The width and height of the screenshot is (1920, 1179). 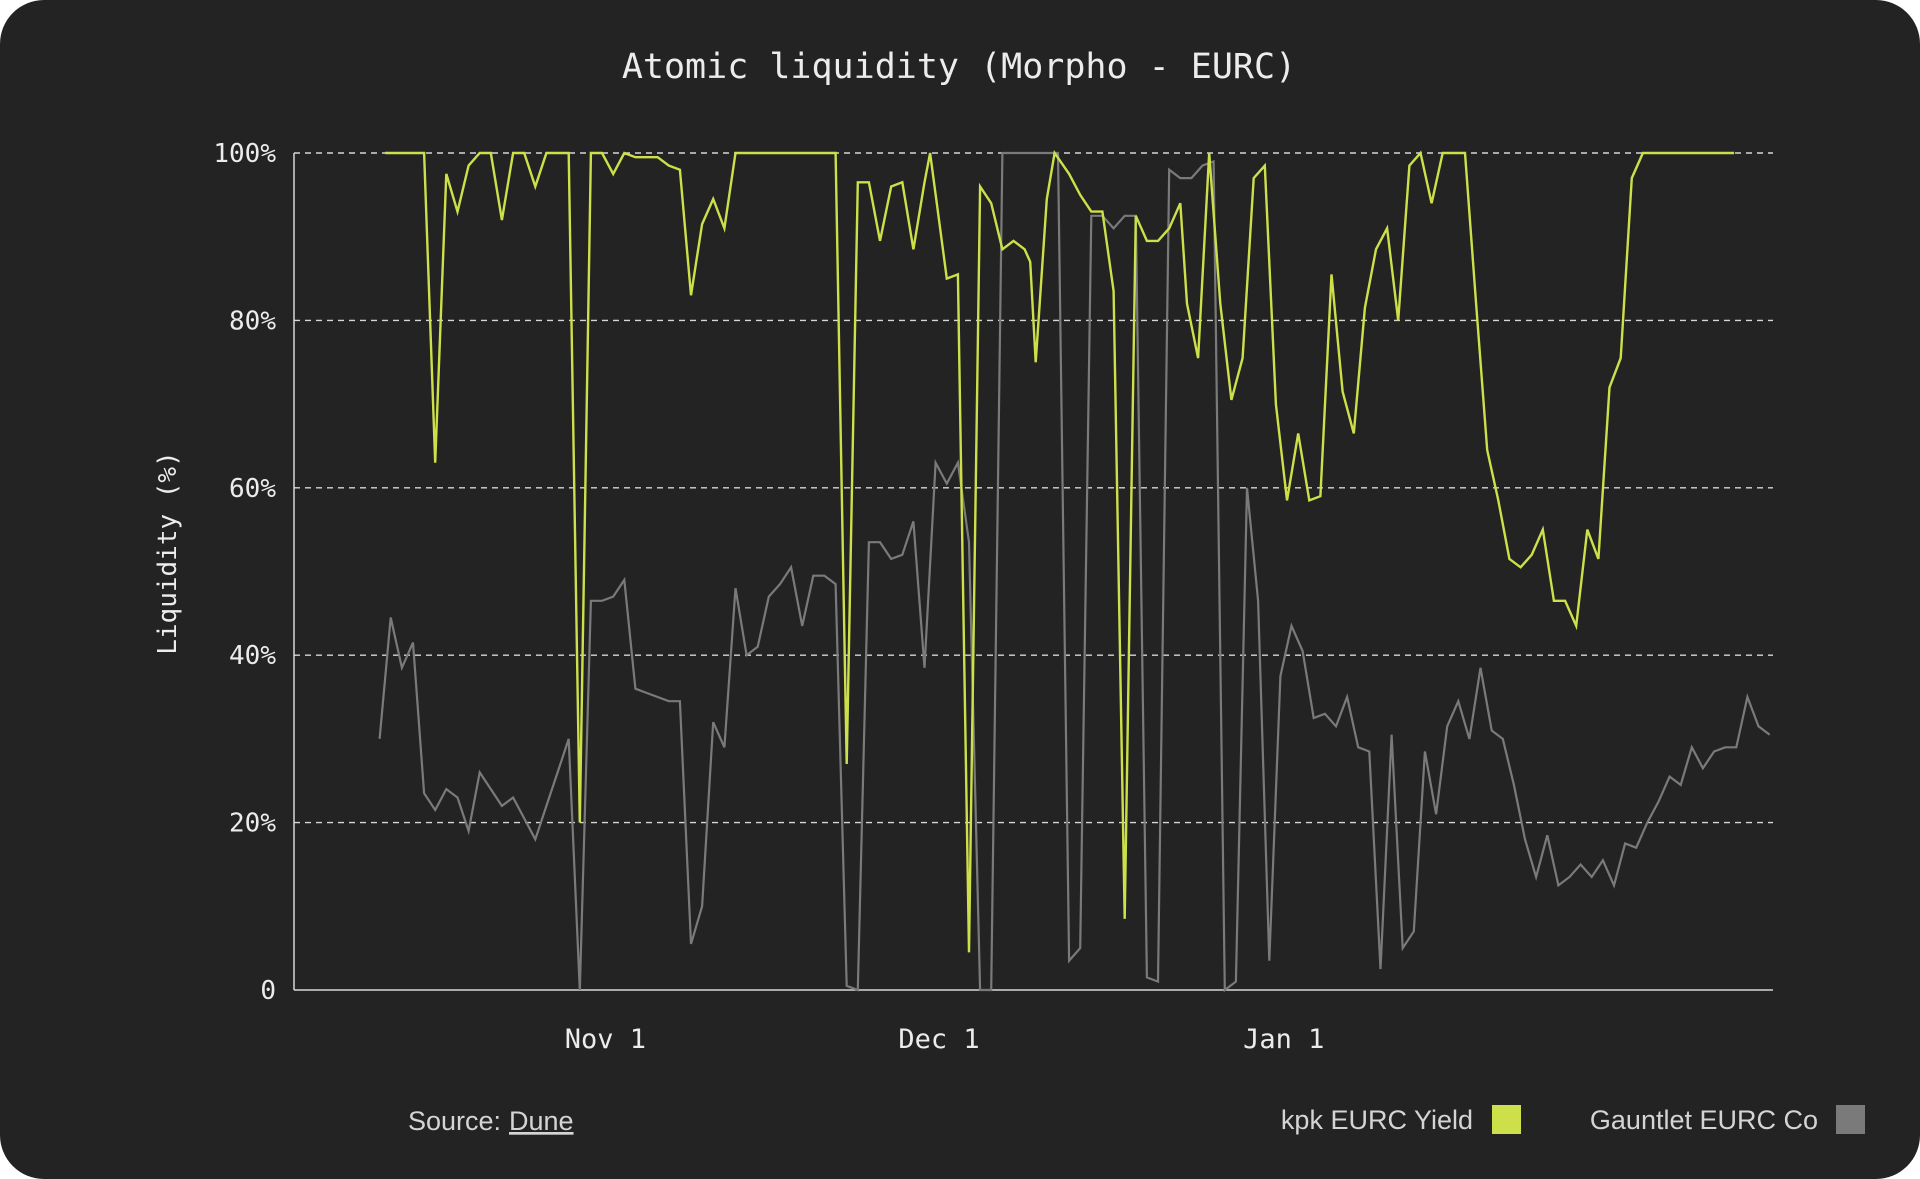 What do you see at coordinates (938, 1039) in the screenshot?
I see `x-tick-label: Dec 1` at bounding box center [938, 1039].